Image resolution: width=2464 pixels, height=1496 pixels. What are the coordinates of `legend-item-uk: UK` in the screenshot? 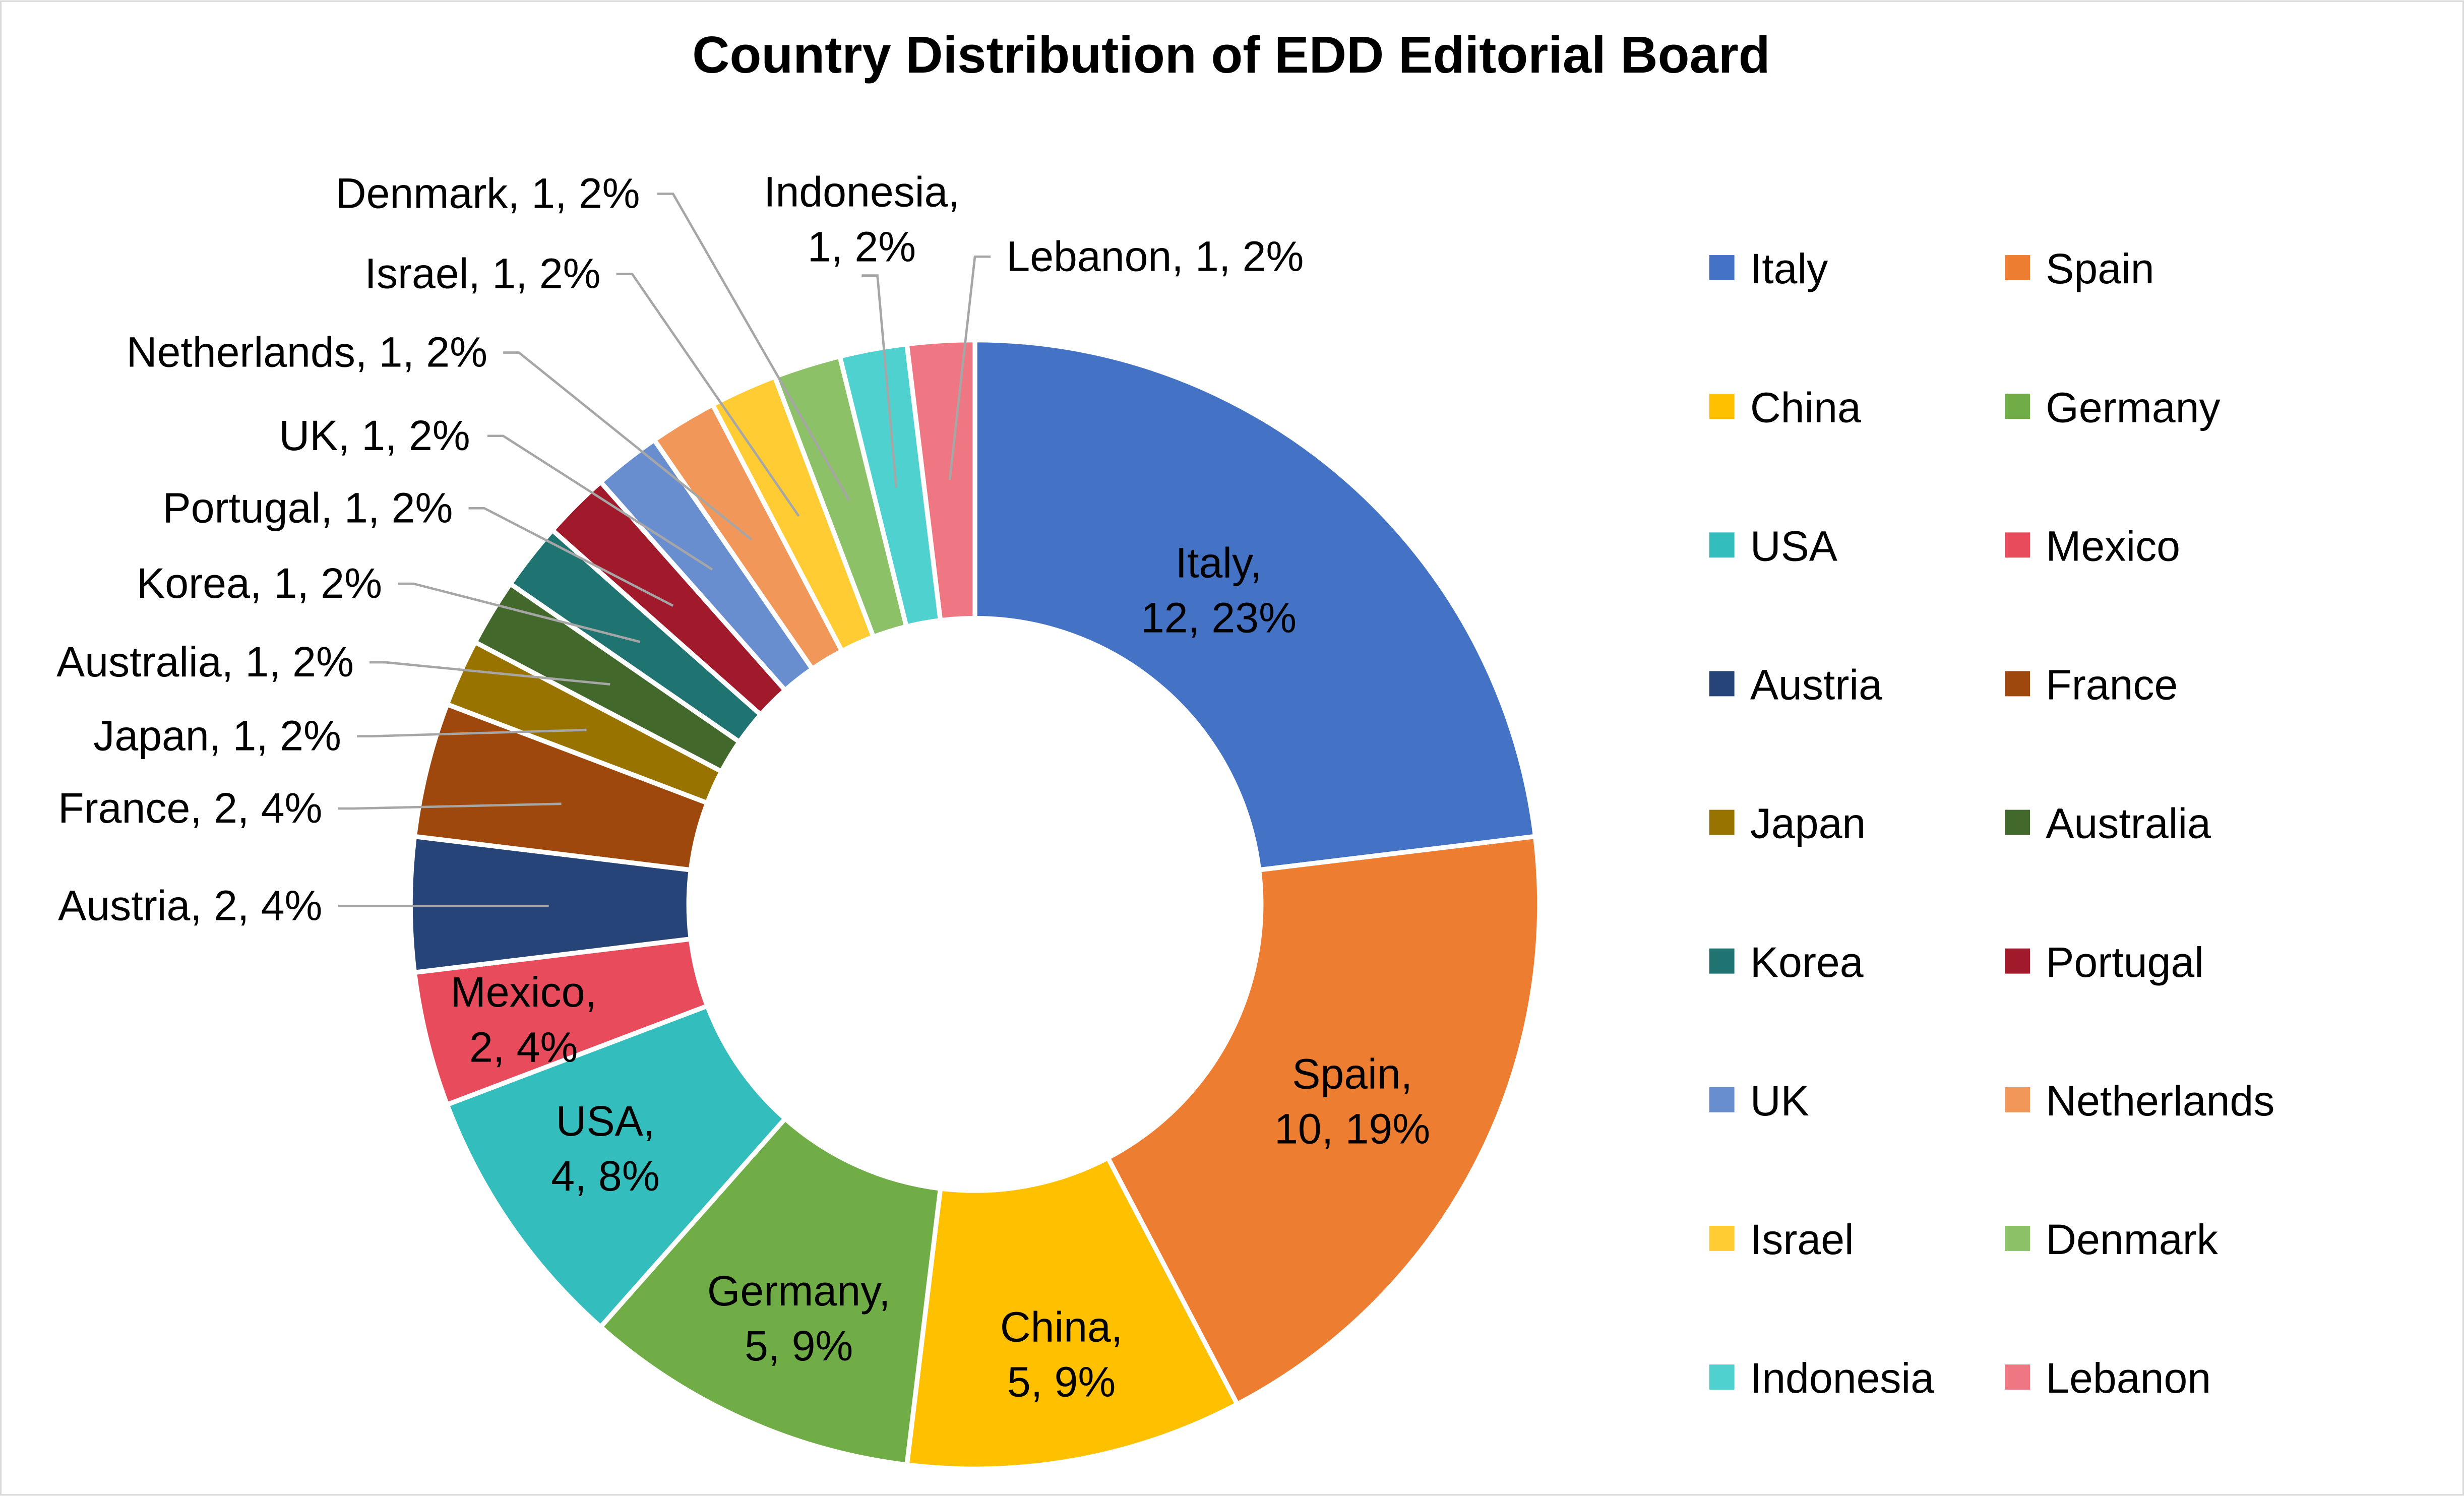 It's located at (1759, 1101).